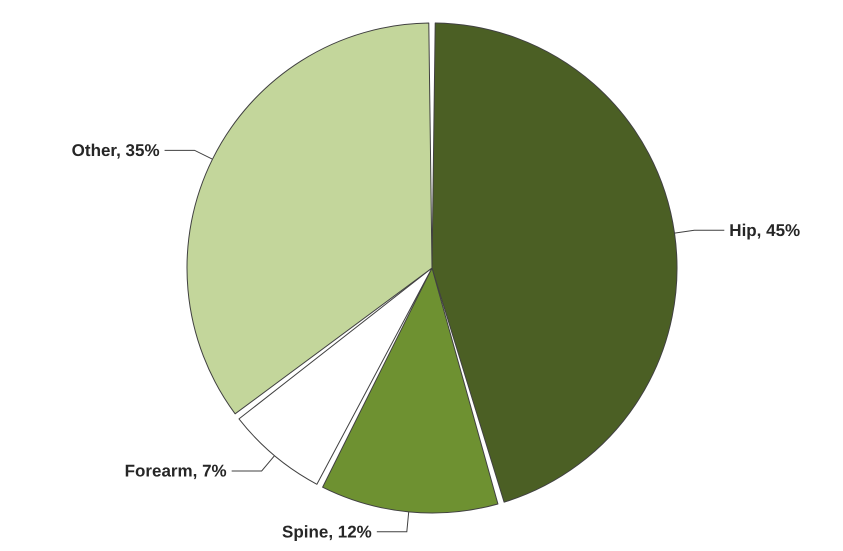 The height and width of the screenshot is (551, 843). I want to click on slice-label: Other, 35%, so click(116, 150).